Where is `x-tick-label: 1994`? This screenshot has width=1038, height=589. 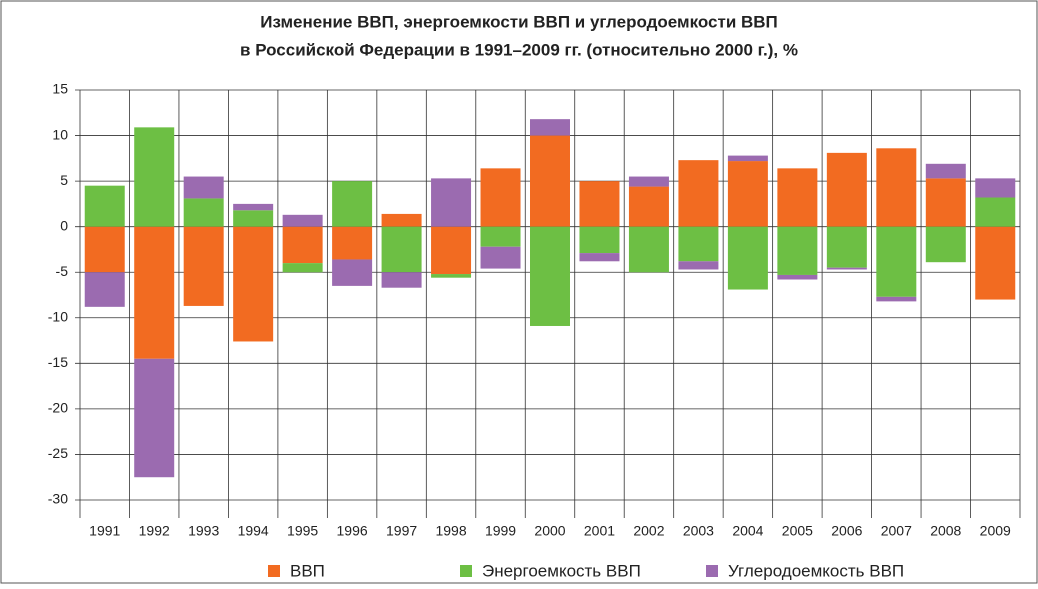
x-tick-label: 1994 is located at coordinates (253, 531).